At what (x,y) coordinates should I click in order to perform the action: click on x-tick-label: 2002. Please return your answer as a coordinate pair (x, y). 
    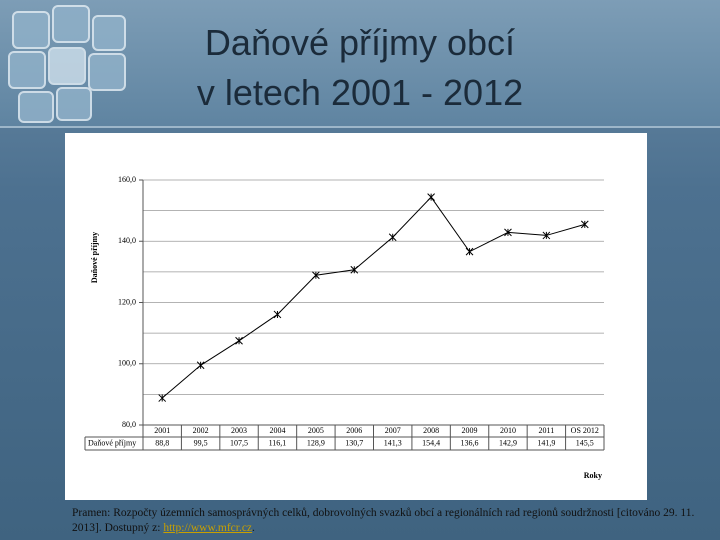
    Looking at the image, I should click on (201, 430).